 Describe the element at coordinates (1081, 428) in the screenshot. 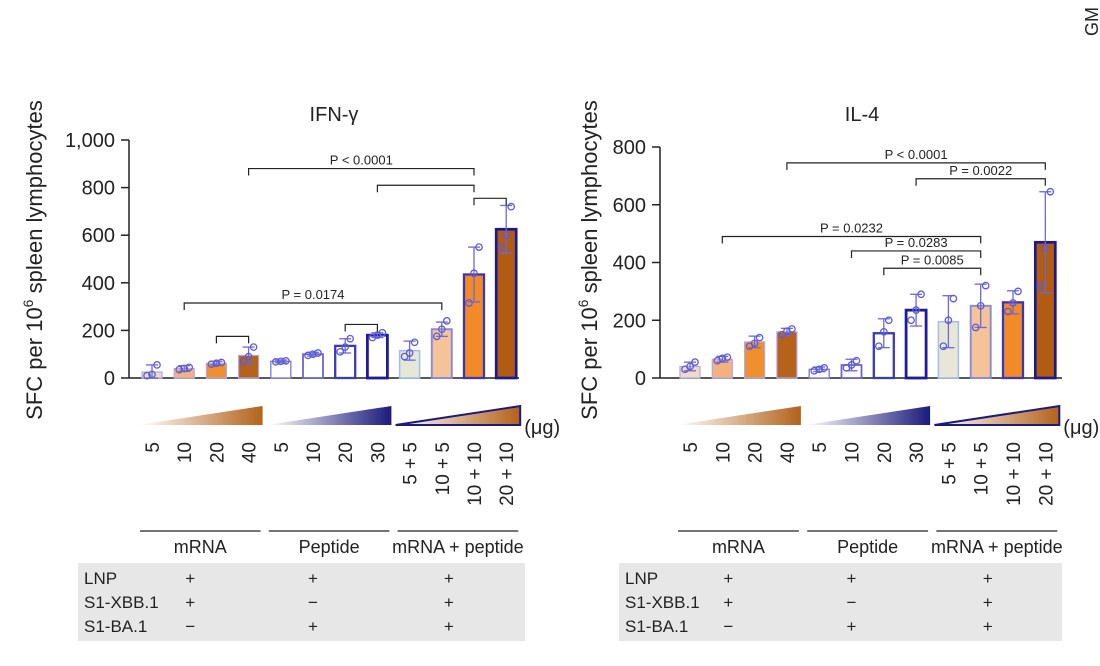

I see `unit-label: (μg)` at that location.